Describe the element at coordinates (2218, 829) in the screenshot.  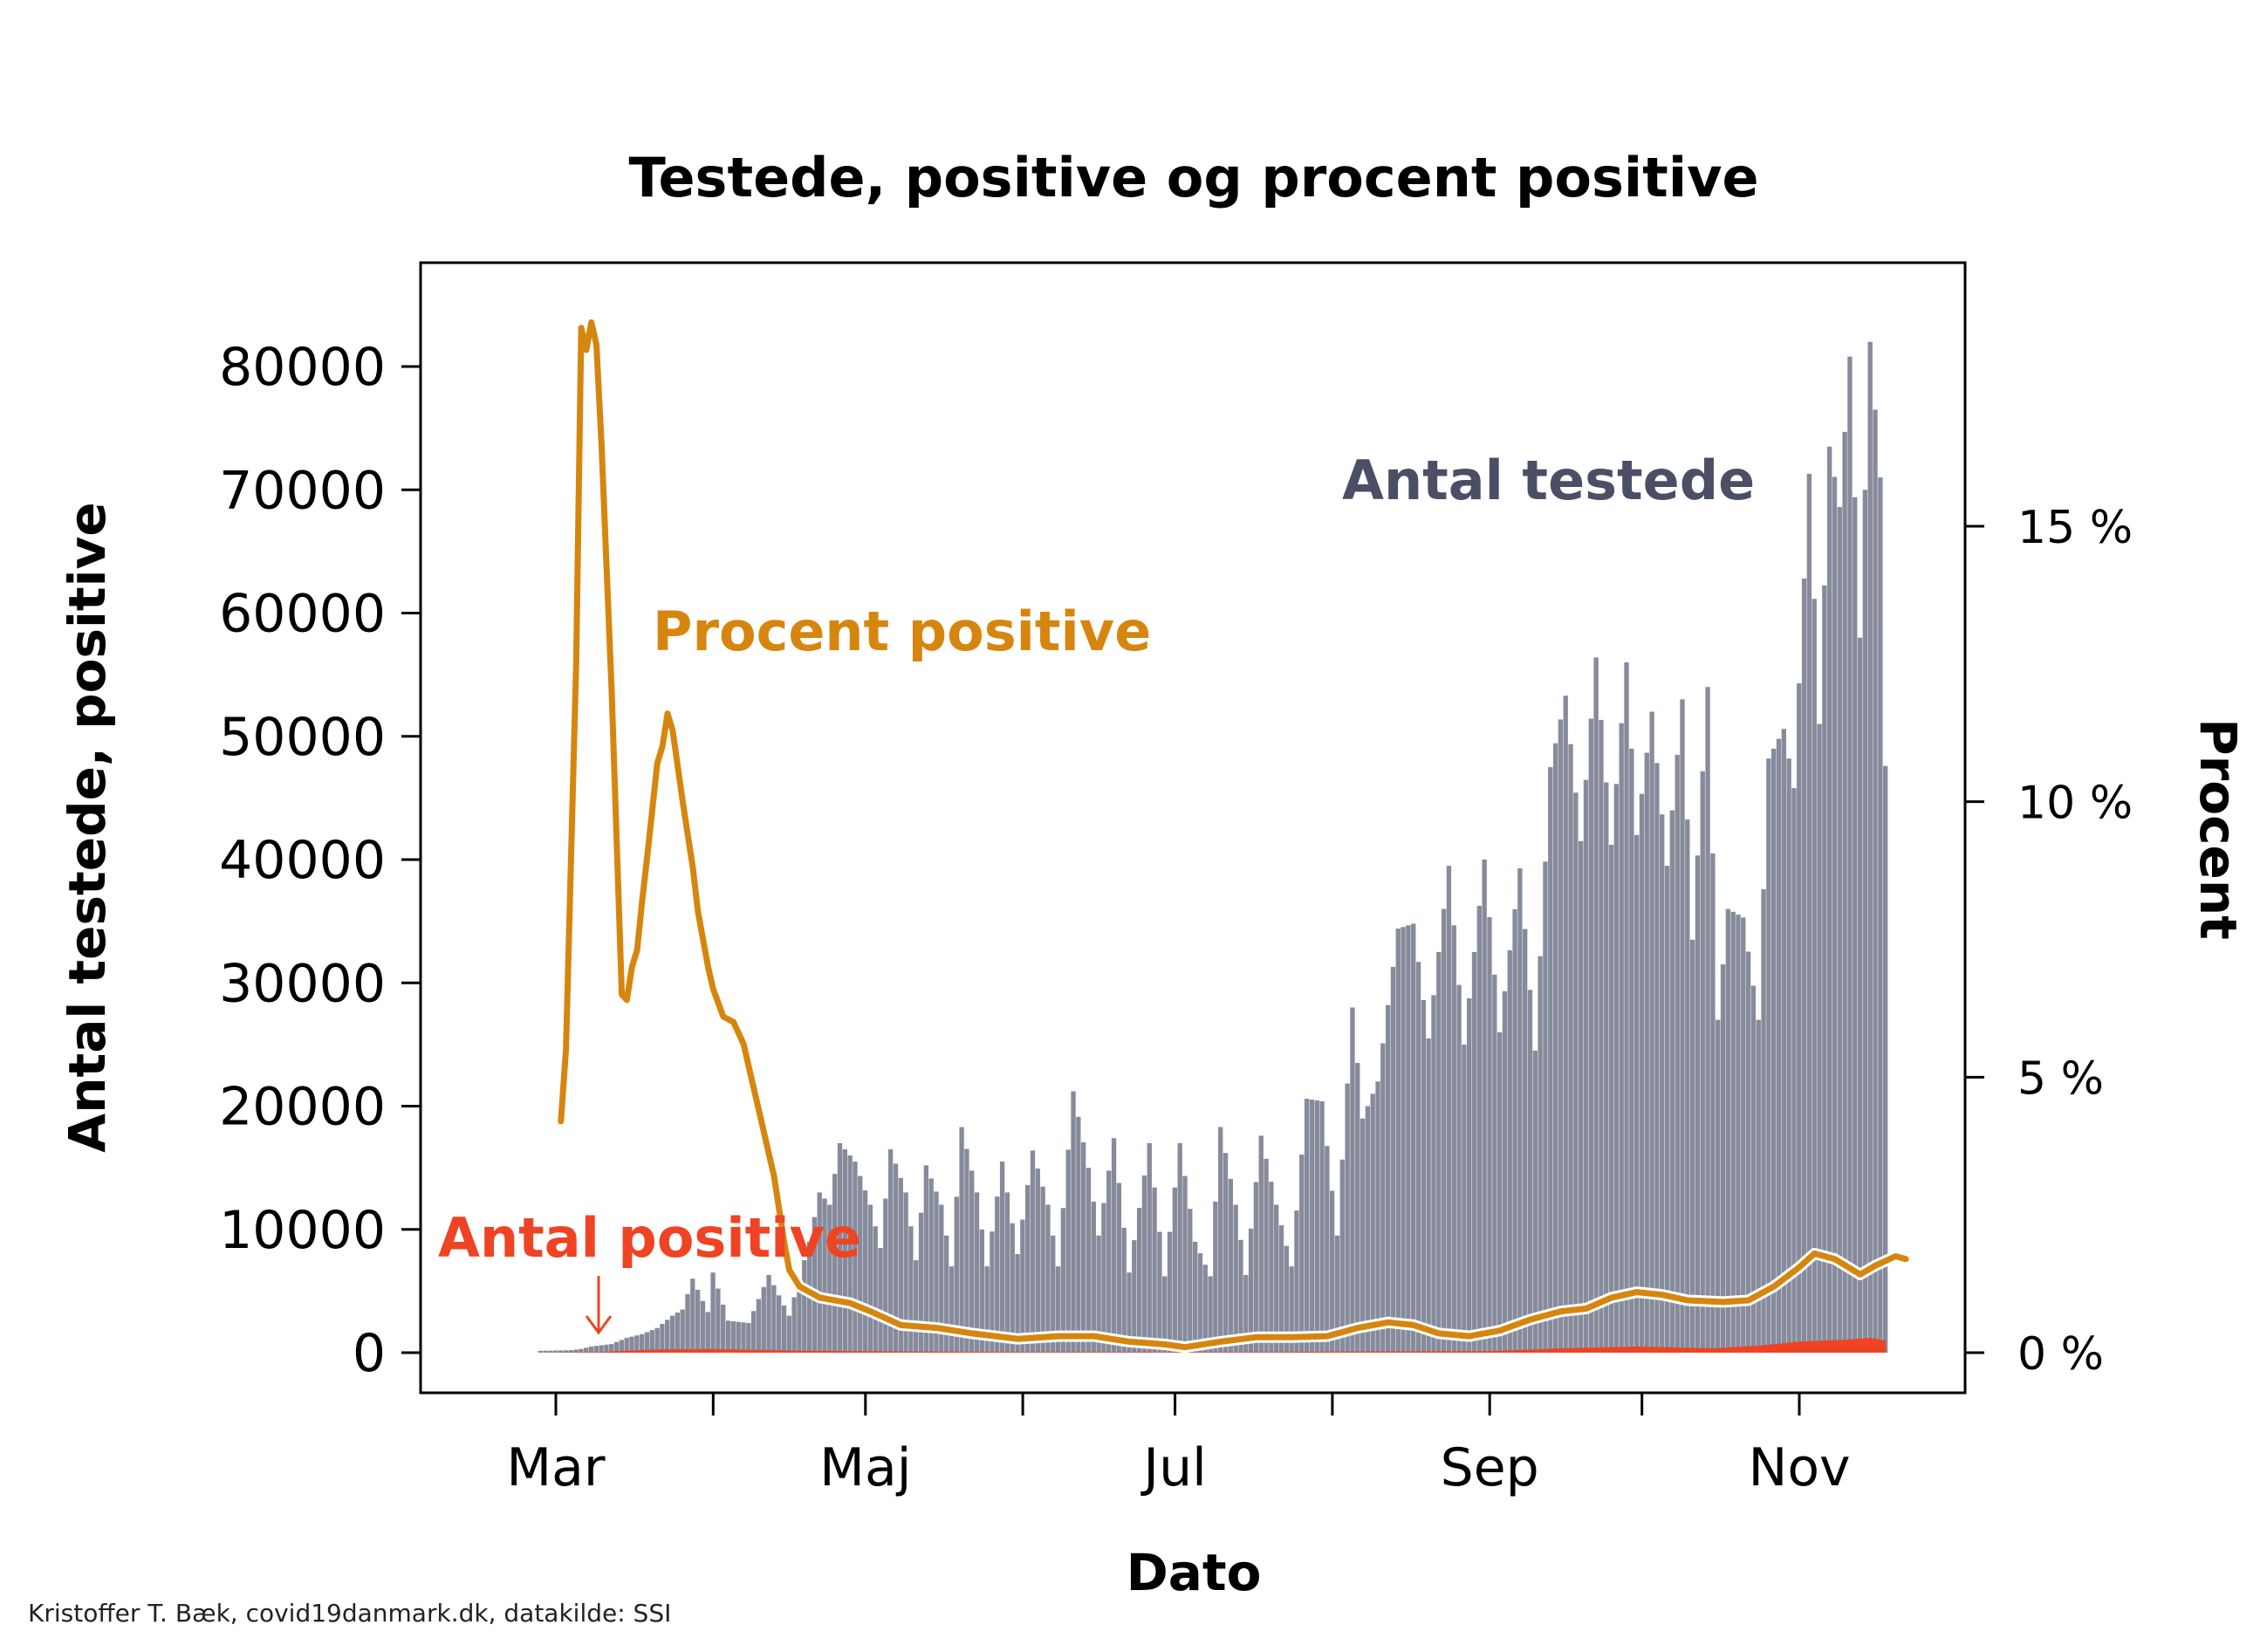
I see `y-axis-right-label: Procent` at that location.